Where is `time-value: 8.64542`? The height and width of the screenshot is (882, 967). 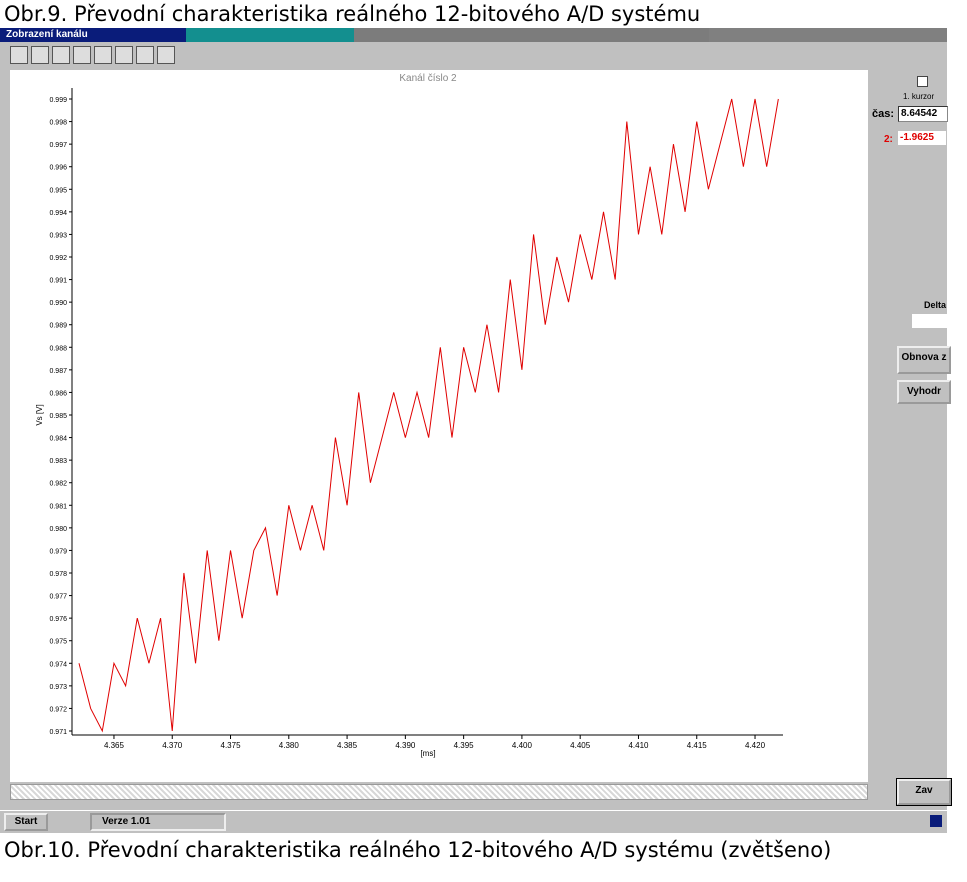
time-value: 8.64542 is located at coordinates (923, 114).